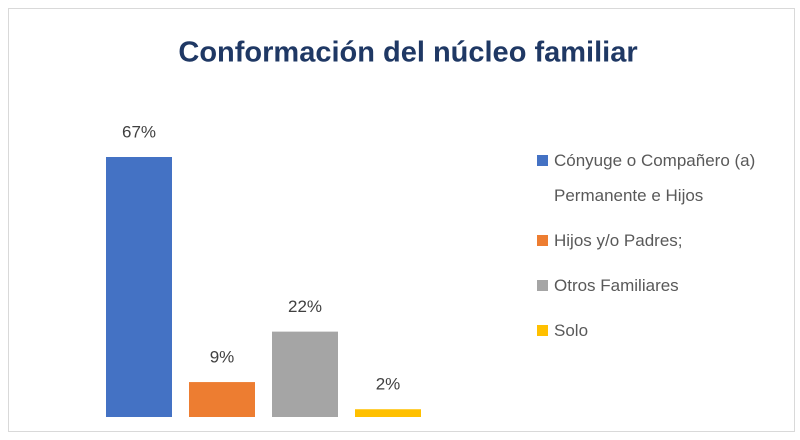 The height and width of the screenshot is (440, 800). What do you see at coordinates (618, 240) in the screenshot?
I see `legend-label: Hijos y/o Padres;` at bounding box center [618, 240].